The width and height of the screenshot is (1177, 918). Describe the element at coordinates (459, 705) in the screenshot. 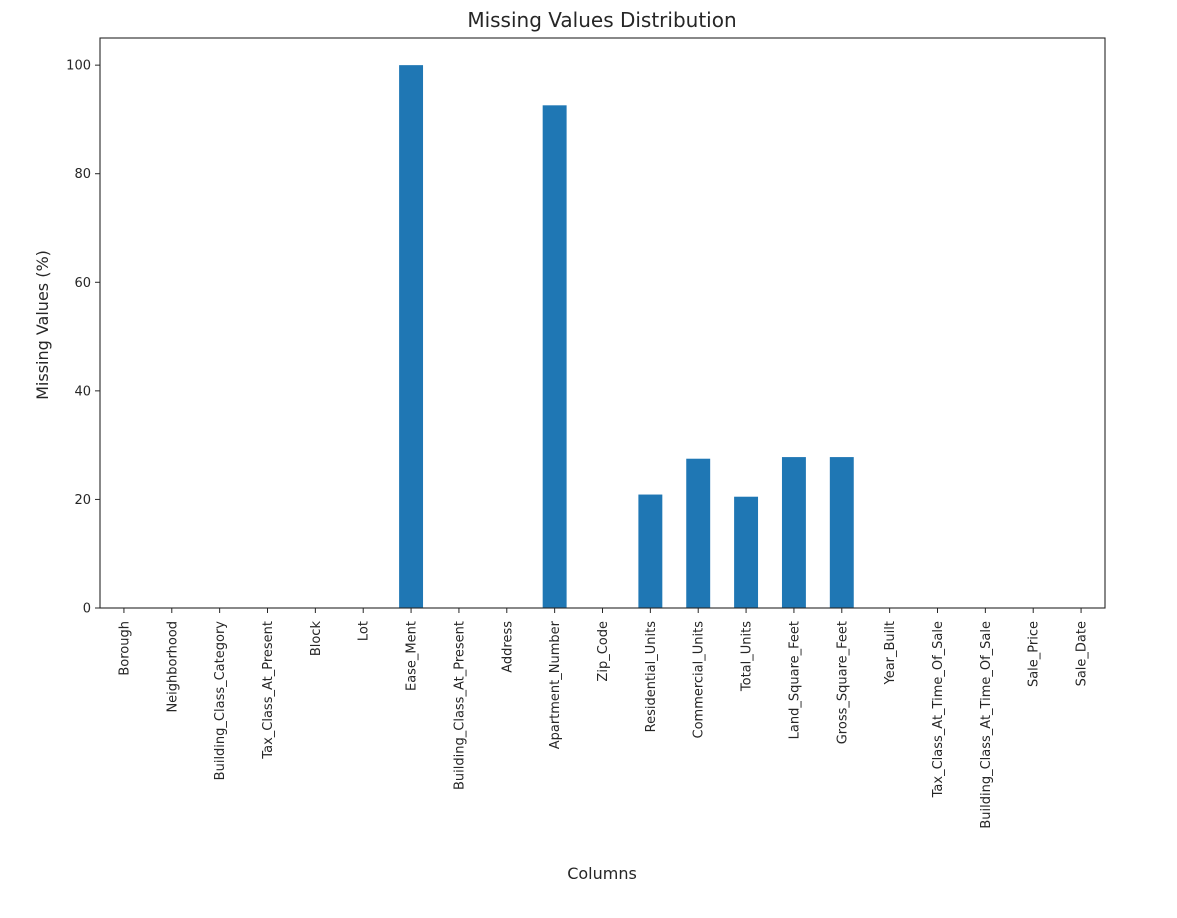

I see `x-tick-label: Building_Class_At_Present` at that location.